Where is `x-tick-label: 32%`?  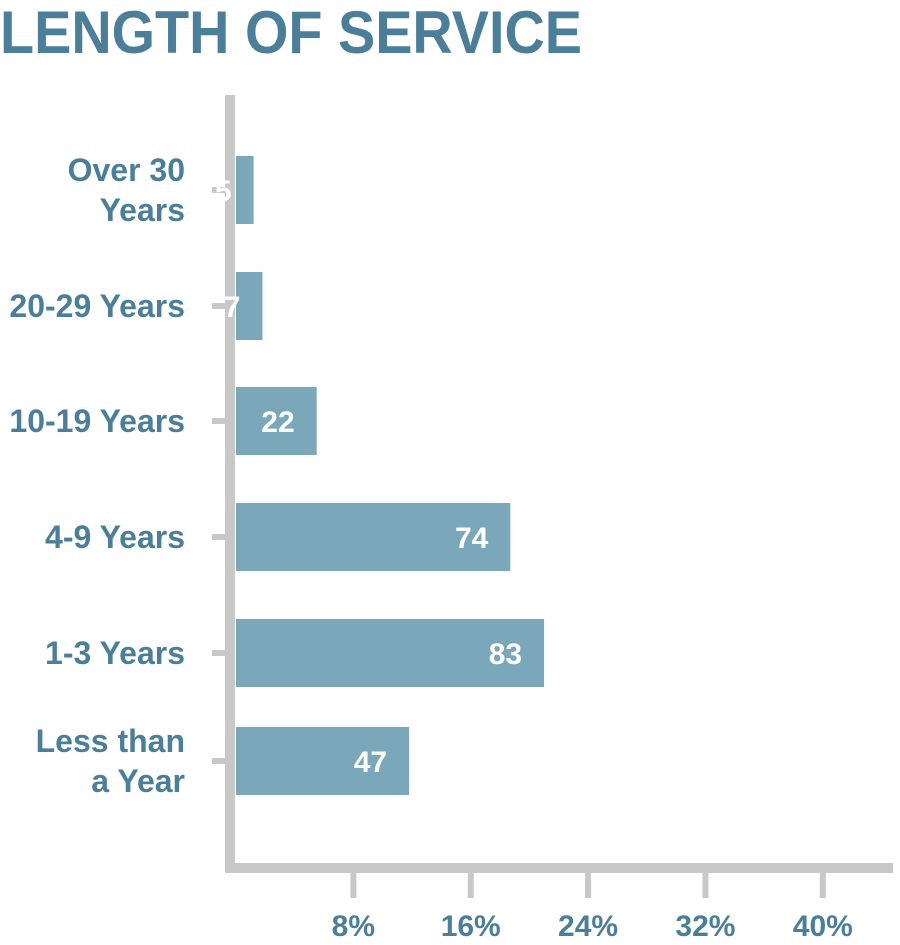
x-tick-label: 32% is located at coordinates (705, 926).